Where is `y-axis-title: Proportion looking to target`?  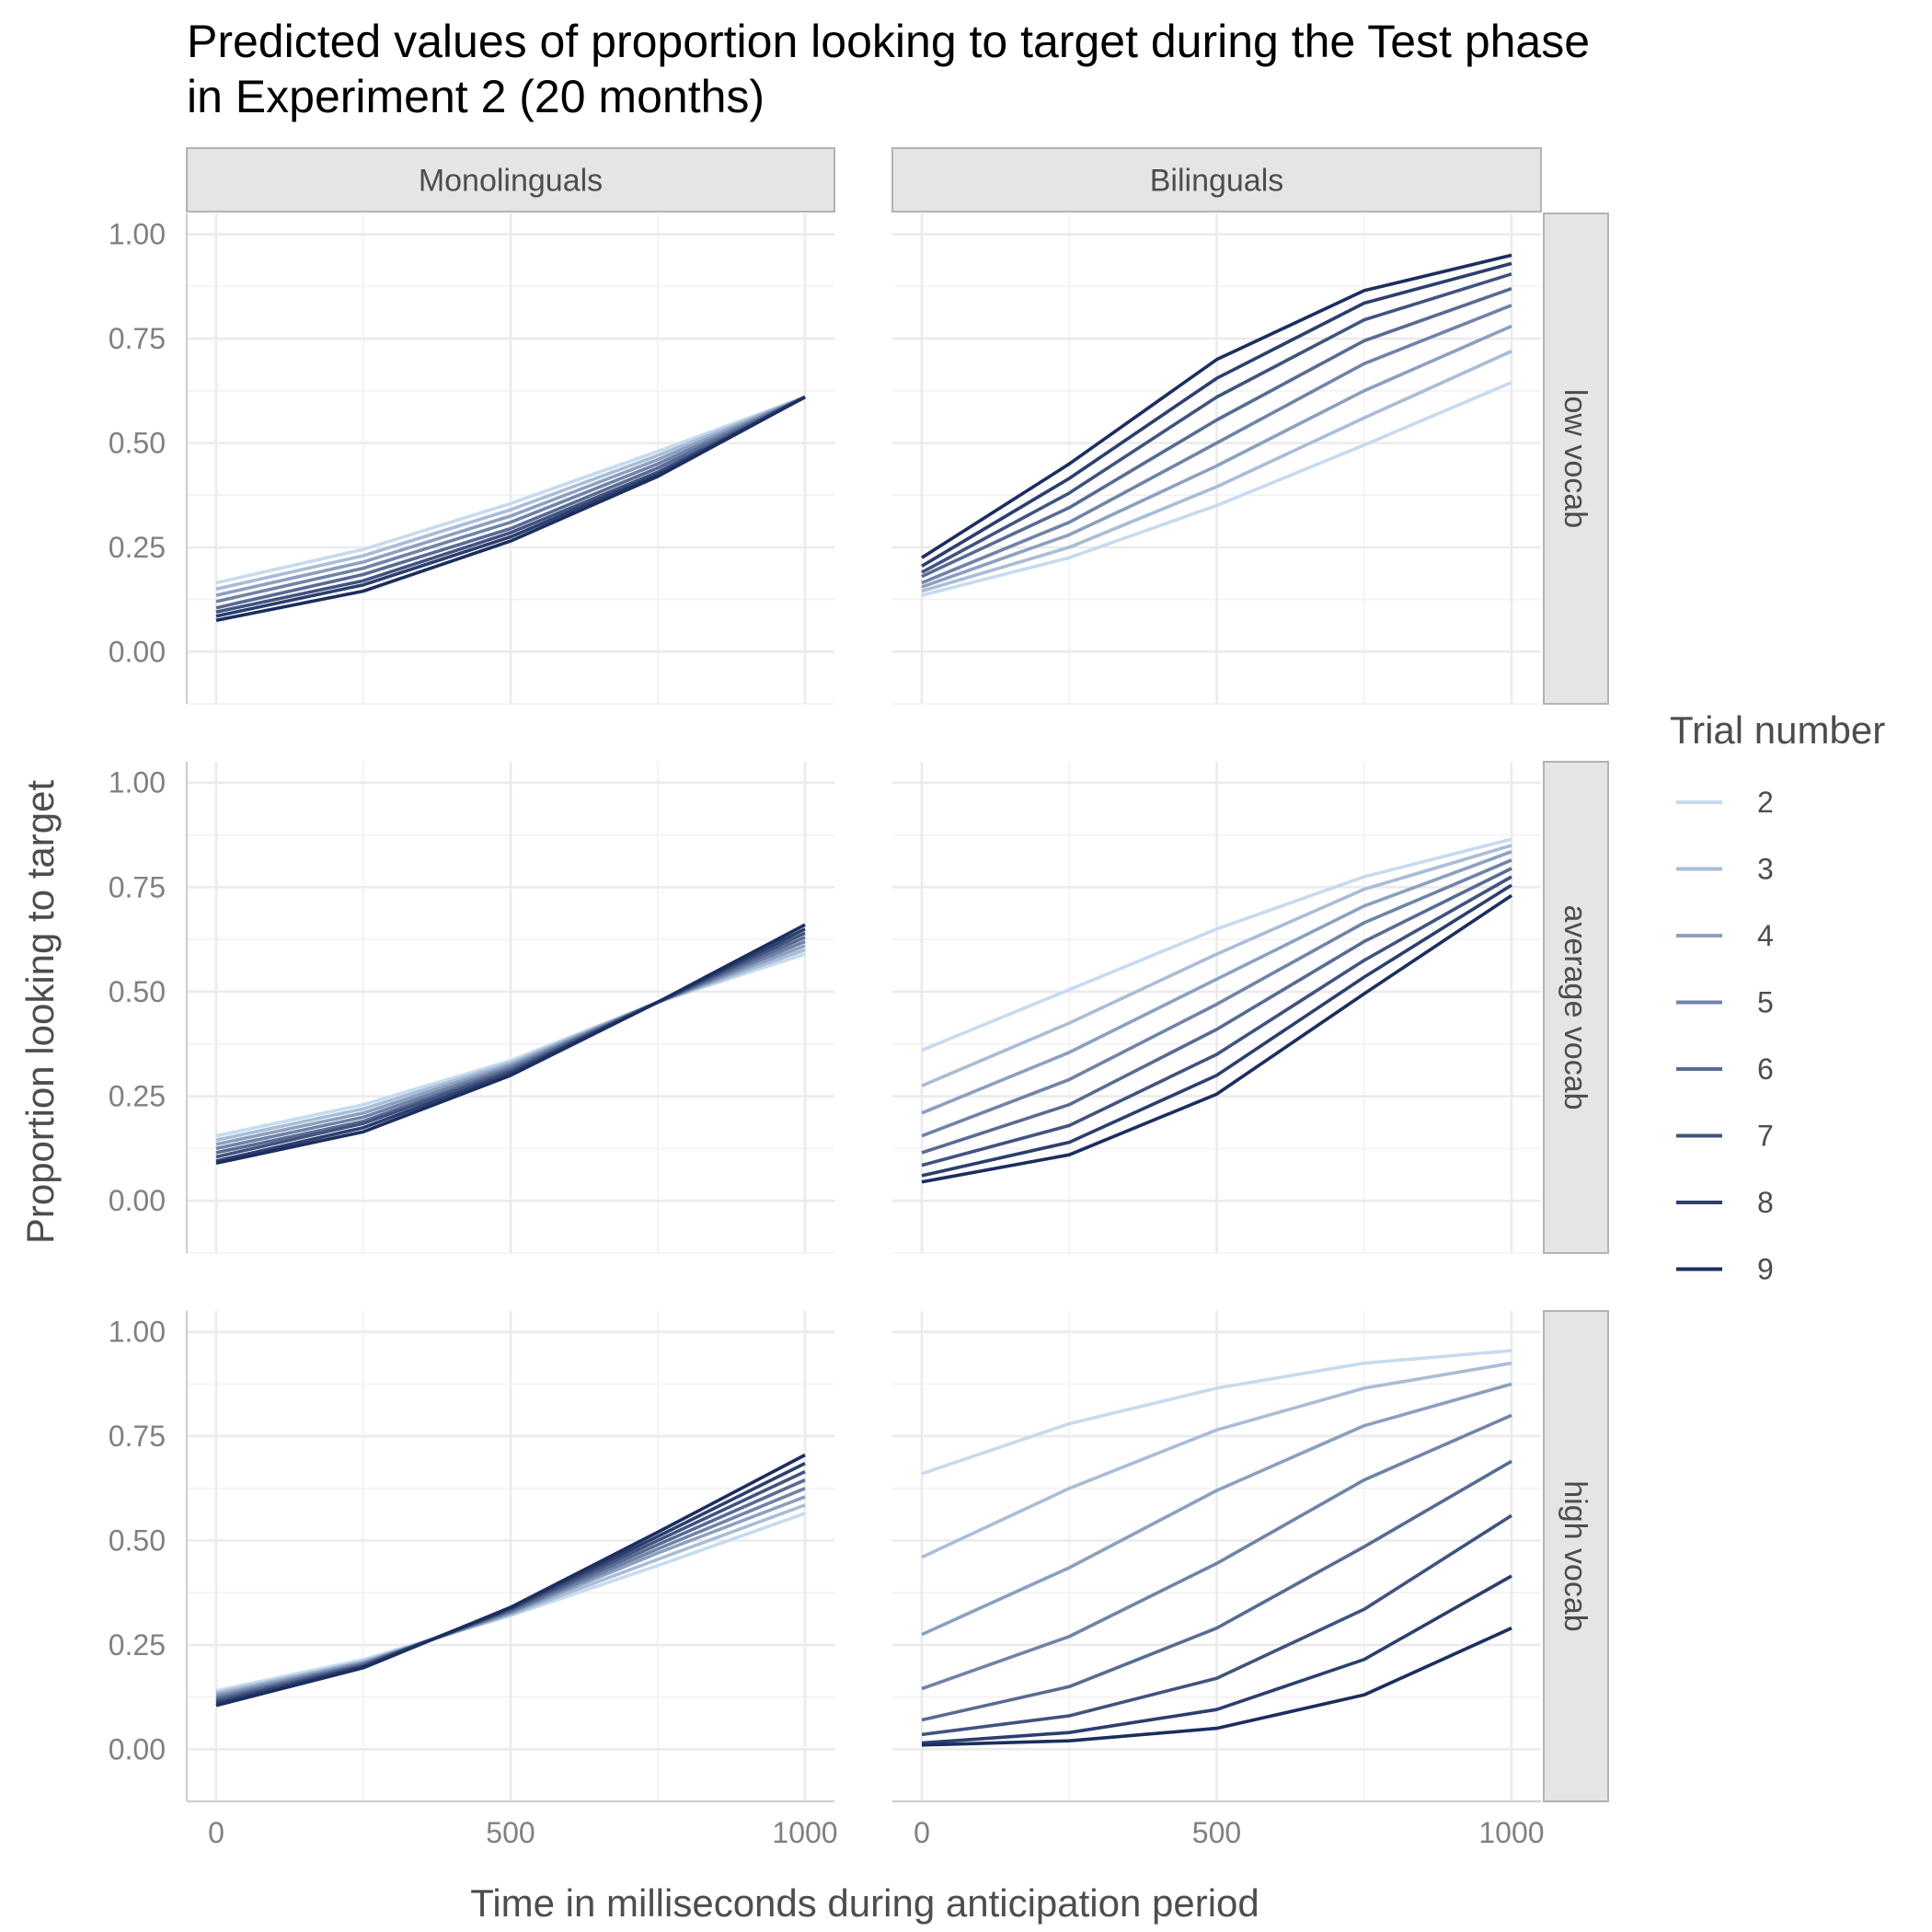 y-axis-title: Proportion looking to target is located at coordinates (40, 1012).